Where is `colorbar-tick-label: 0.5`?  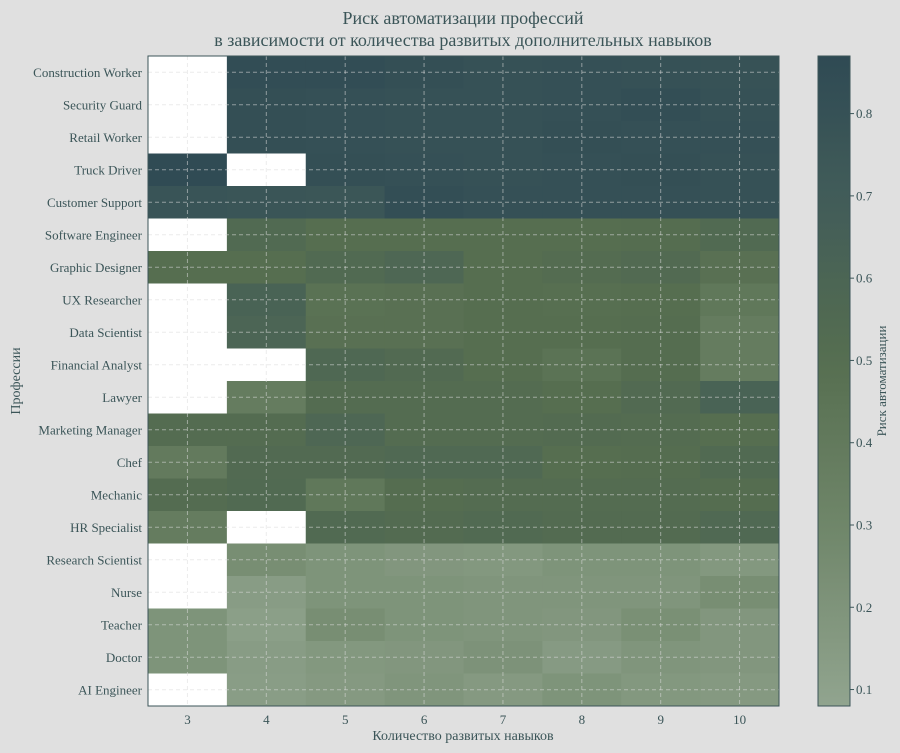 colorbar-tick-label: 0.5 is located at coordinates (864, 360).